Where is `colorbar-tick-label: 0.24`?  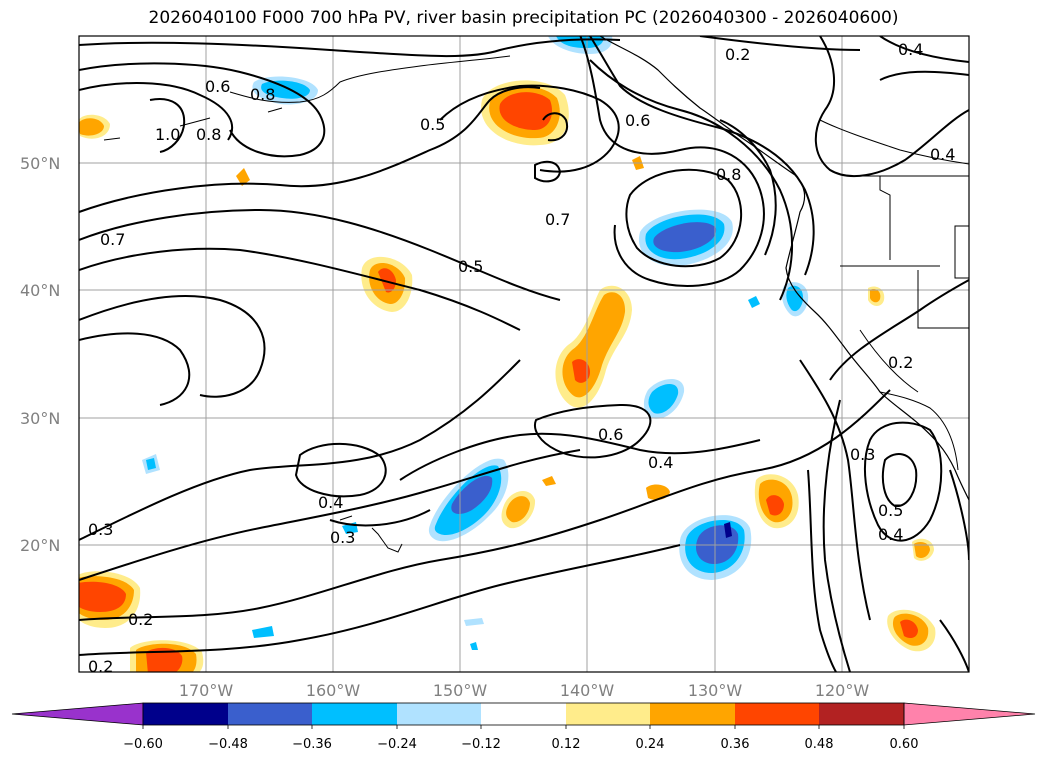
colorbar-tick-label: 0.24 is located at coordinates (650, 744).